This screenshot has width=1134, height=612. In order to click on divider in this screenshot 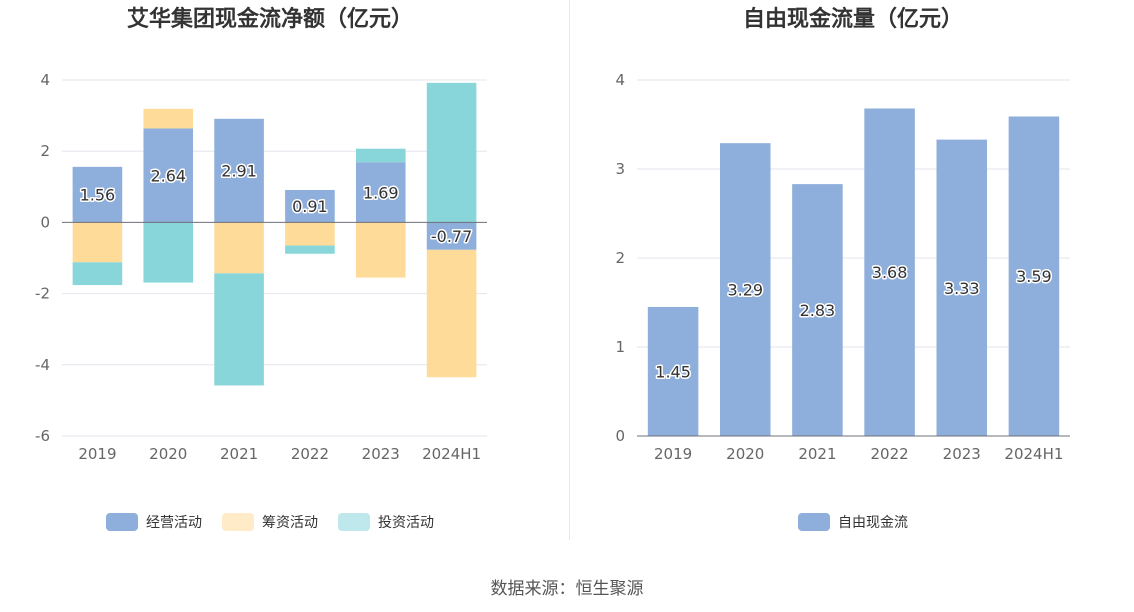, I will do `click(569, 270)`.